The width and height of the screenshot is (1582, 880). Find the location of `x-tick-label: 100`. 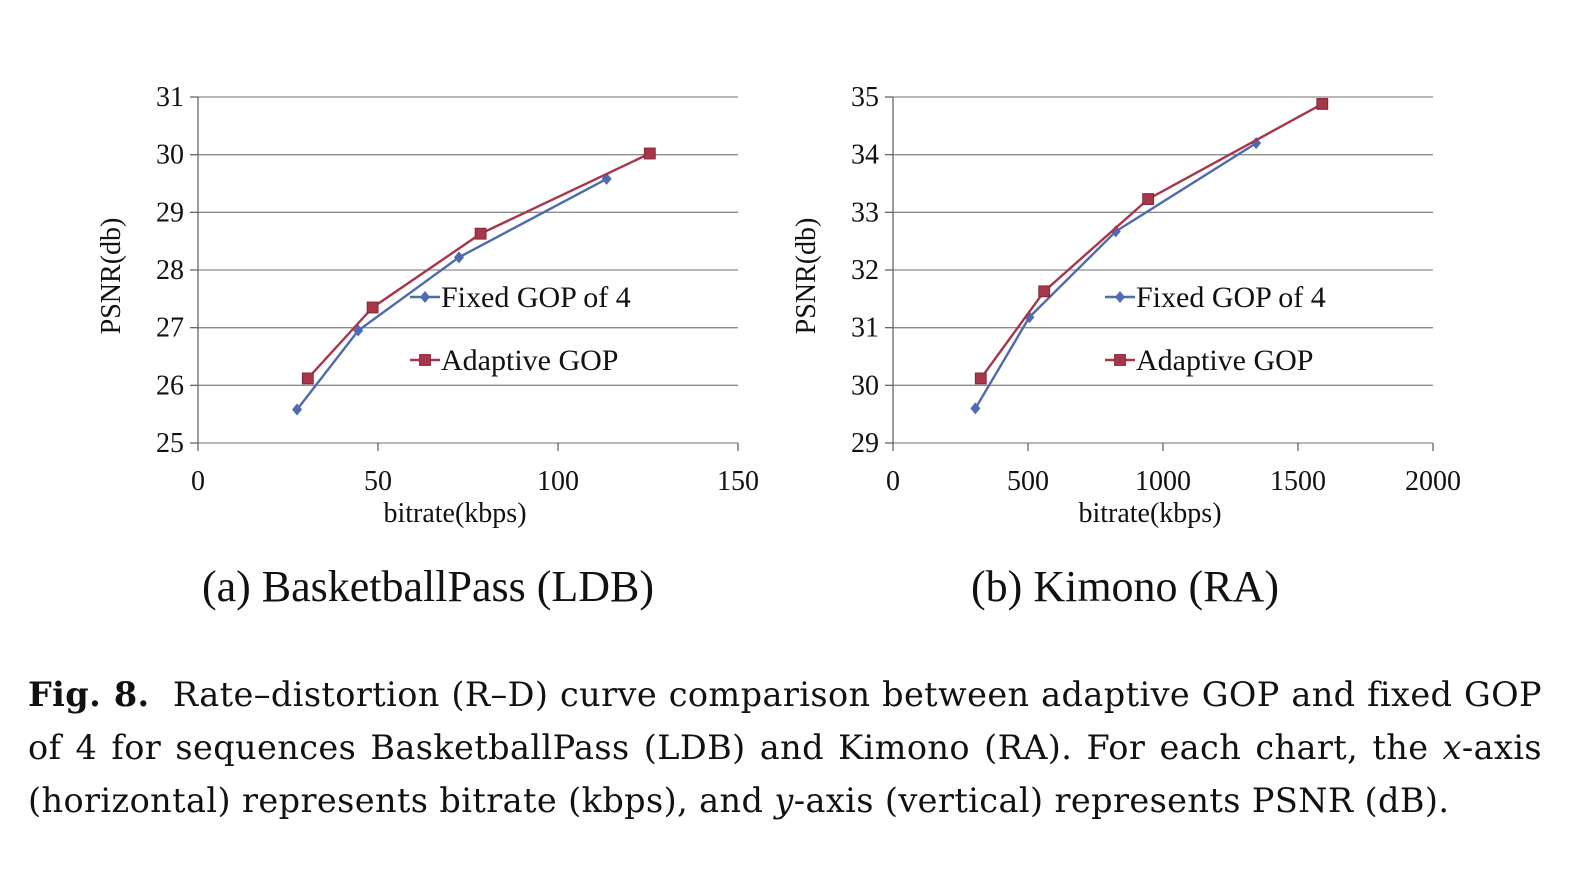

x-tick-label: 100 is located at coordinates (558, 481).